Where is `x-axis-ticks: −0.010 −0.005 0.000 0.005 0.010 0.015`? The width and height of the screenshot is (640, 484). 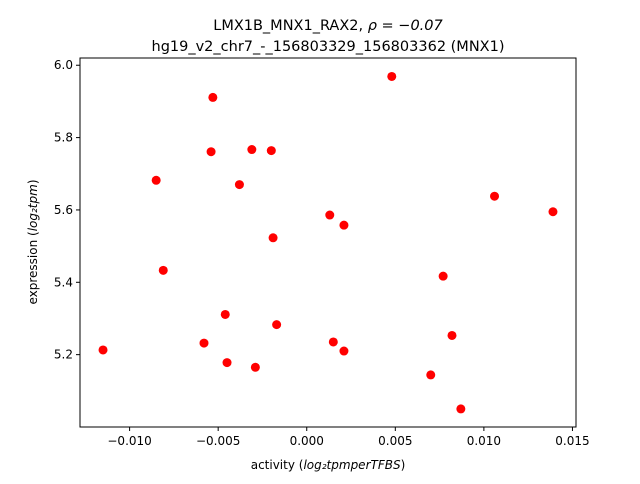
x-axis-ticks: −0.010 −0.005 0.000 0.005 0.010 0.015 is located at coordinates (348, 437).